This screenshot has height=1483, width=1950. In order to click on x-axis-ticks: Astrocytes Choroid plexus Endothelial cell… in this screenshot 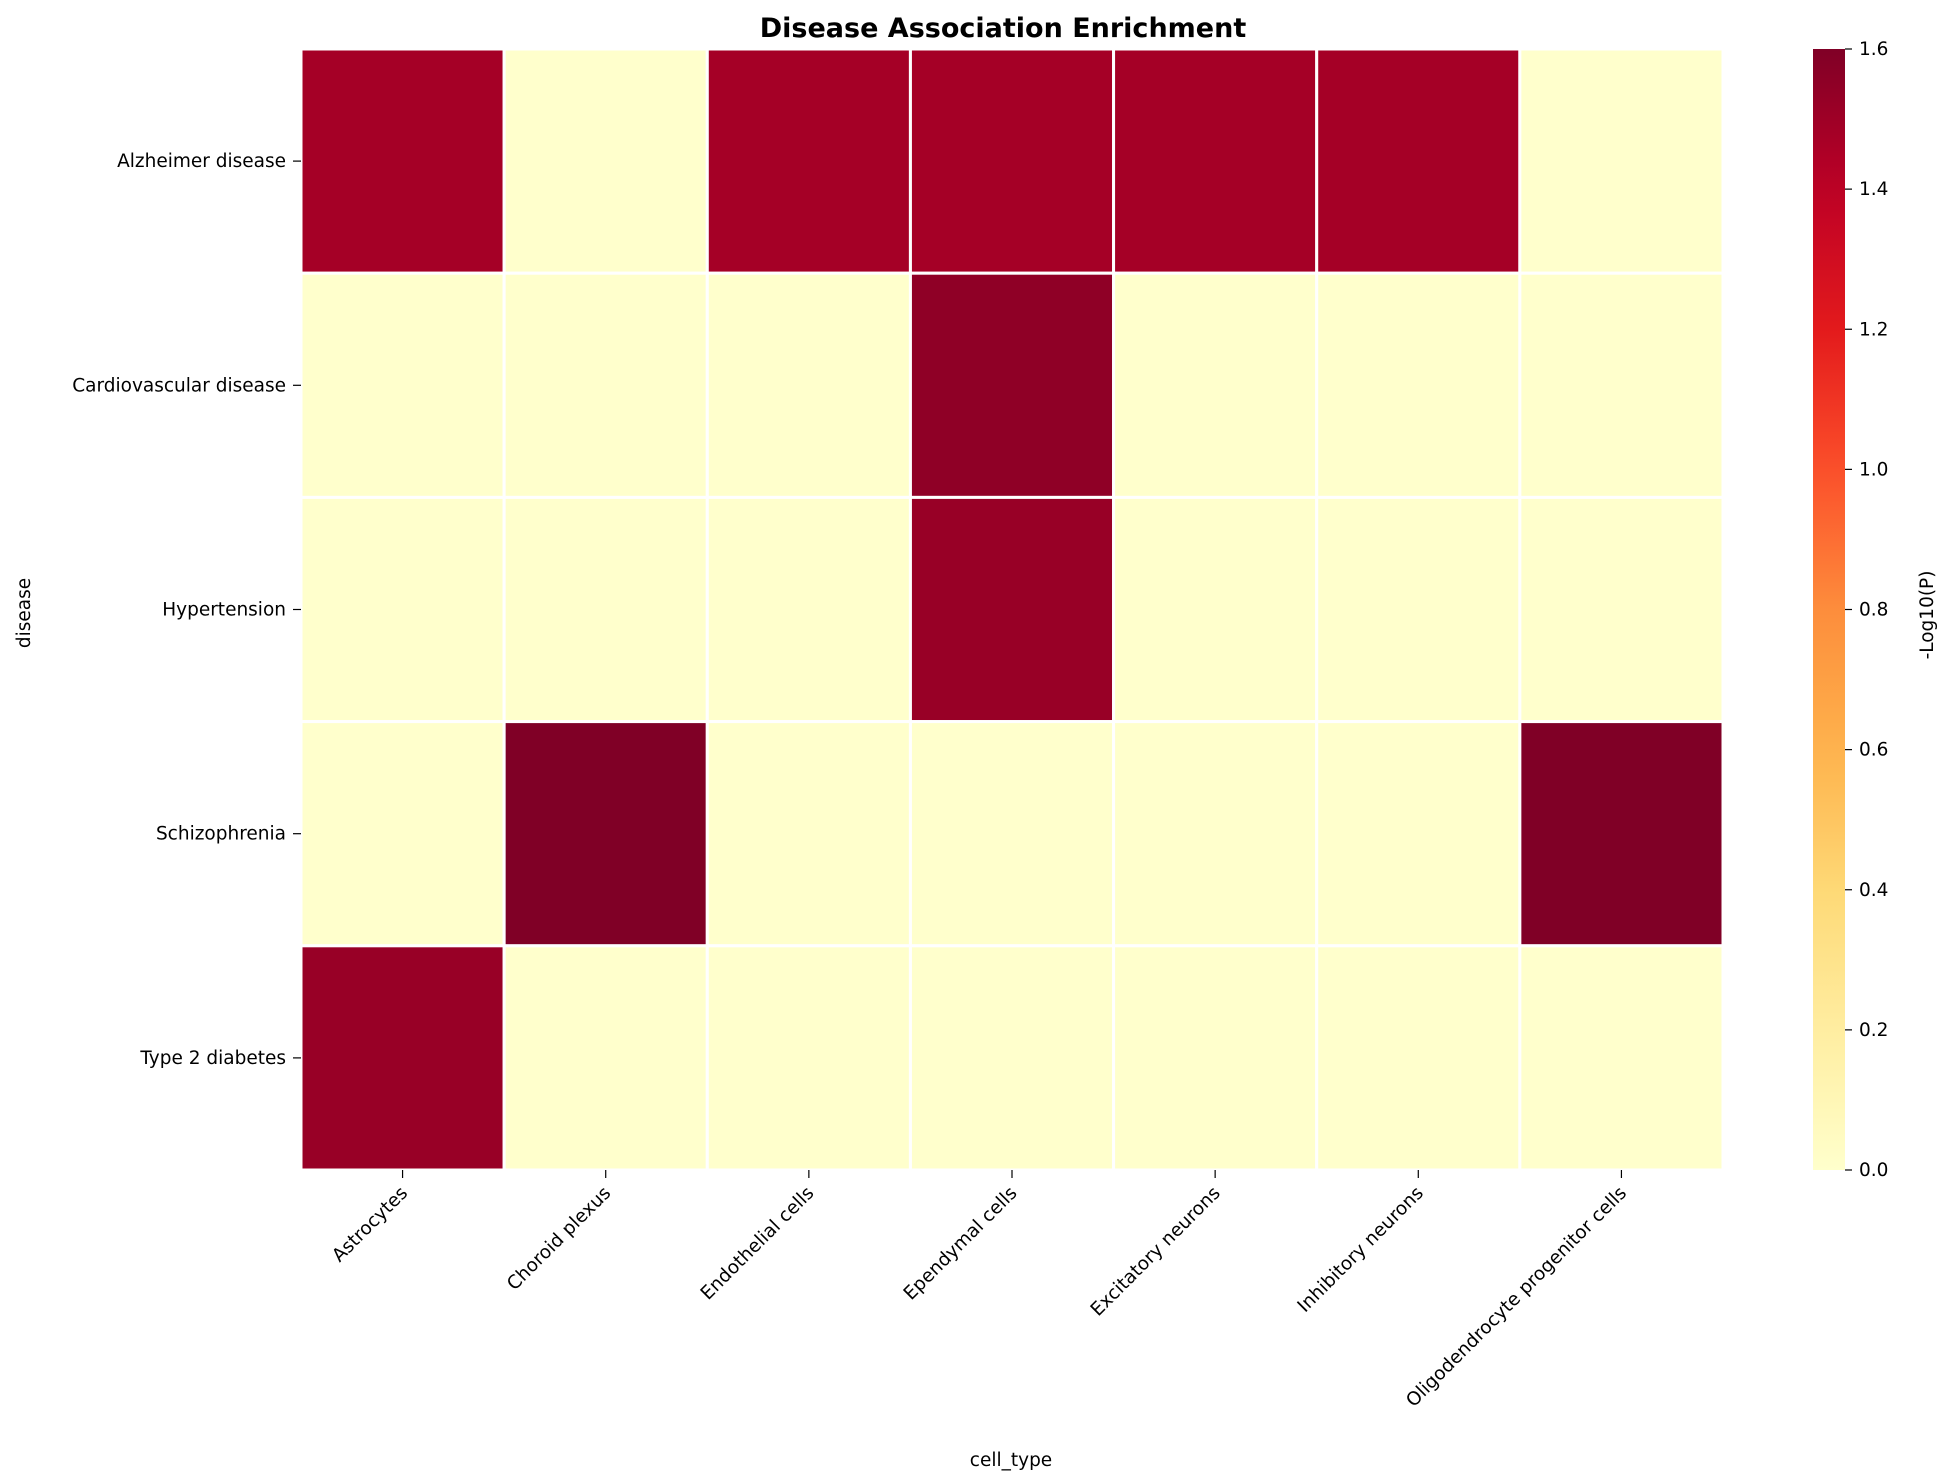, I will do `click(979, 1290)`.